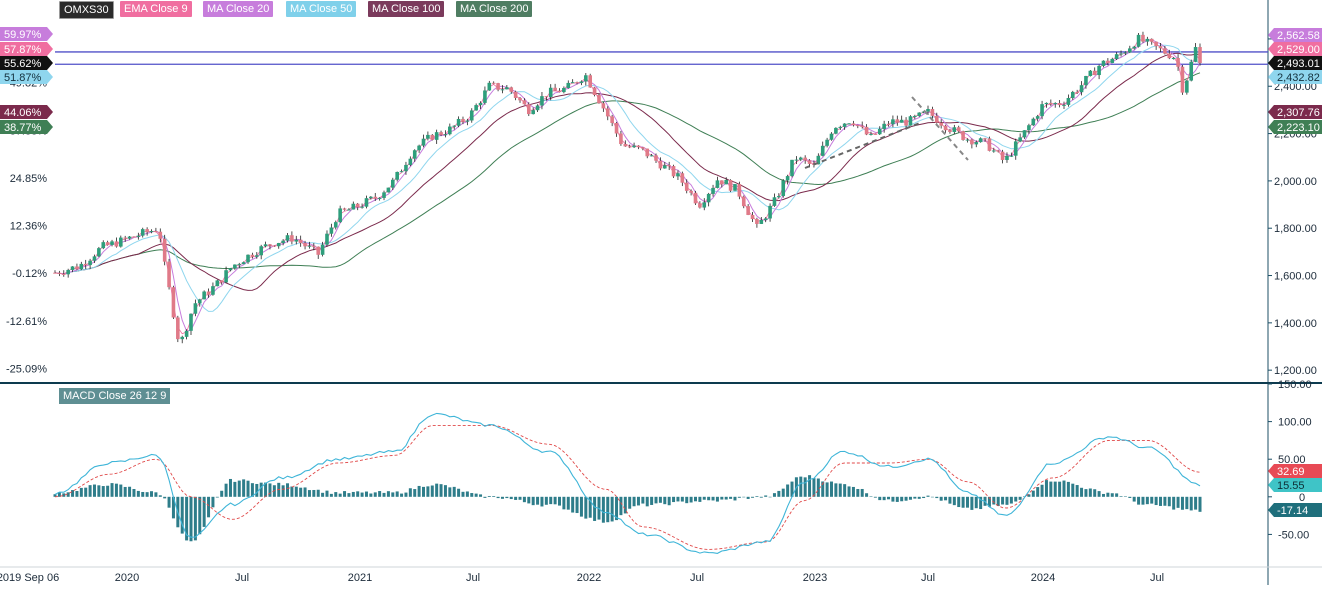  Describe the element at coordinates (156, 9) in the screenshot. I see `legend-item: EMA Close 9` at that location.